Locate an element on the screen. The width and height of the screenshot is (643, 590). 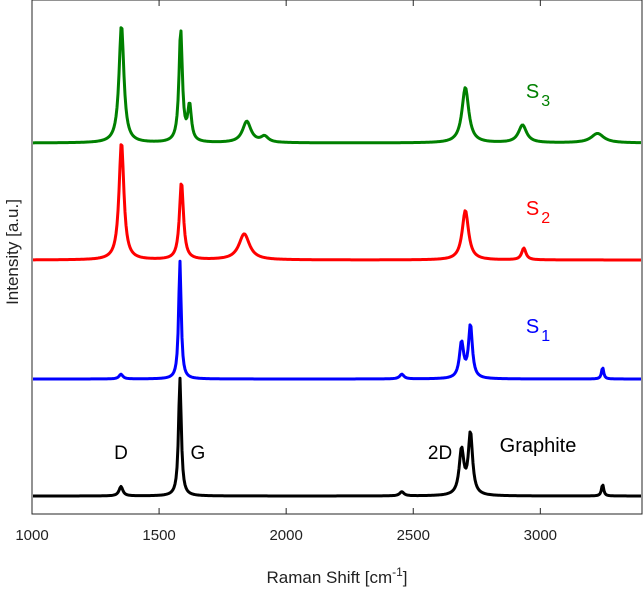
series-label-graphite: Graphite is located at coordinates (538, 446).